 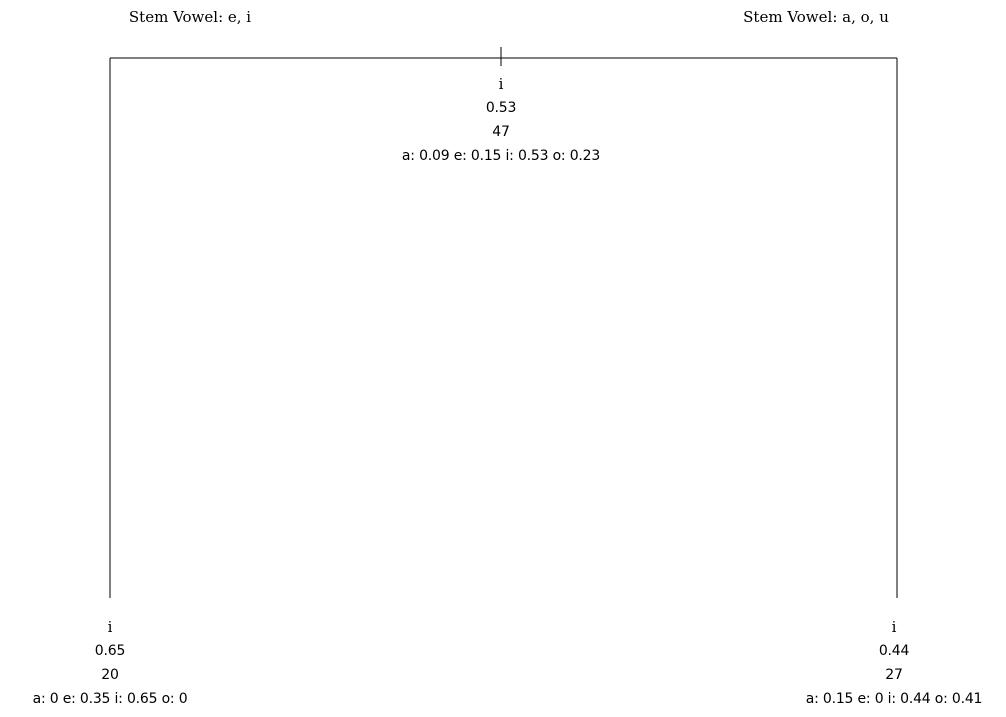 What do you see at coordinates (894, 699) in the screenshot?
I see `right-leaf-distribution: a: 0.15 e: 0 i: 0.44 o: 0.41` at bounding box center [894, 699].